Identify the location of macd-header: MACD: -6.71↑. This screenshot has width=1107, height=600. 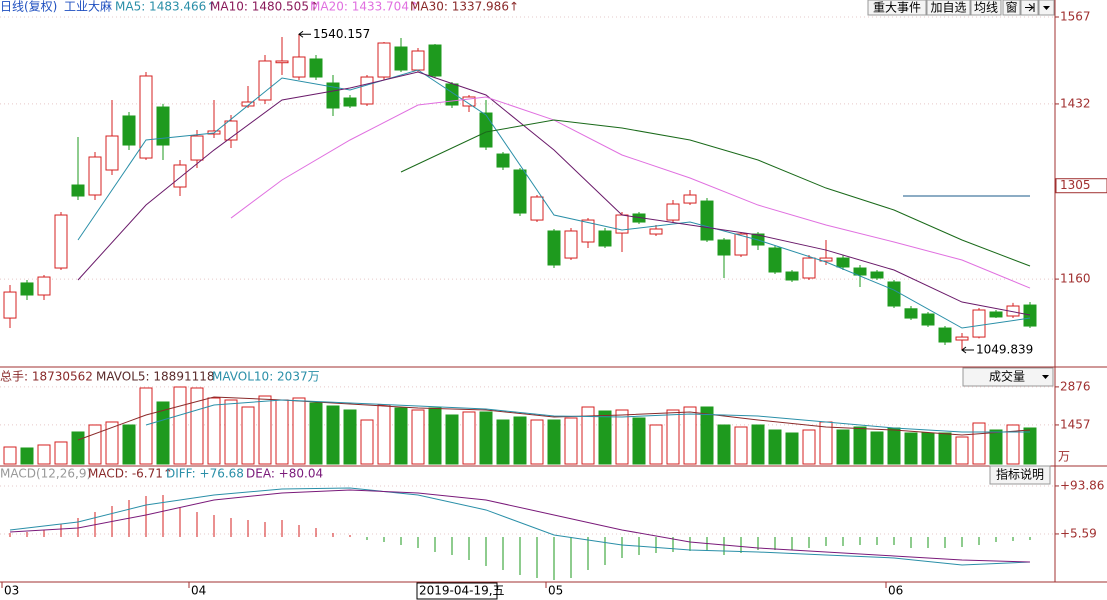
(130, 474).